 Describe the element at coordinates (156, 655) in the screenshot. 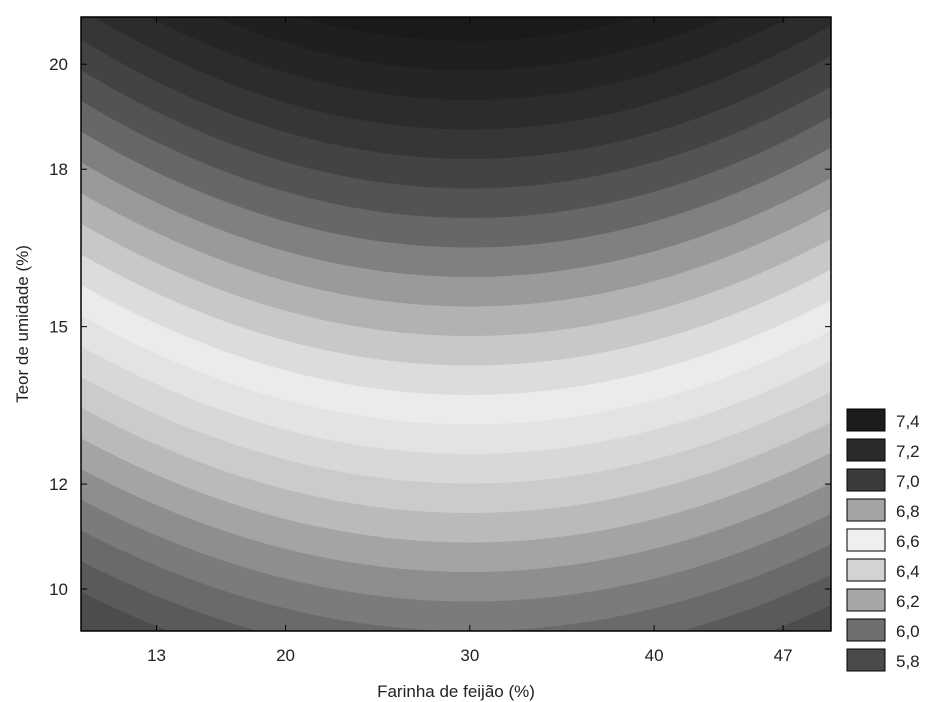

I see `x-tick-label: 13` at that location.